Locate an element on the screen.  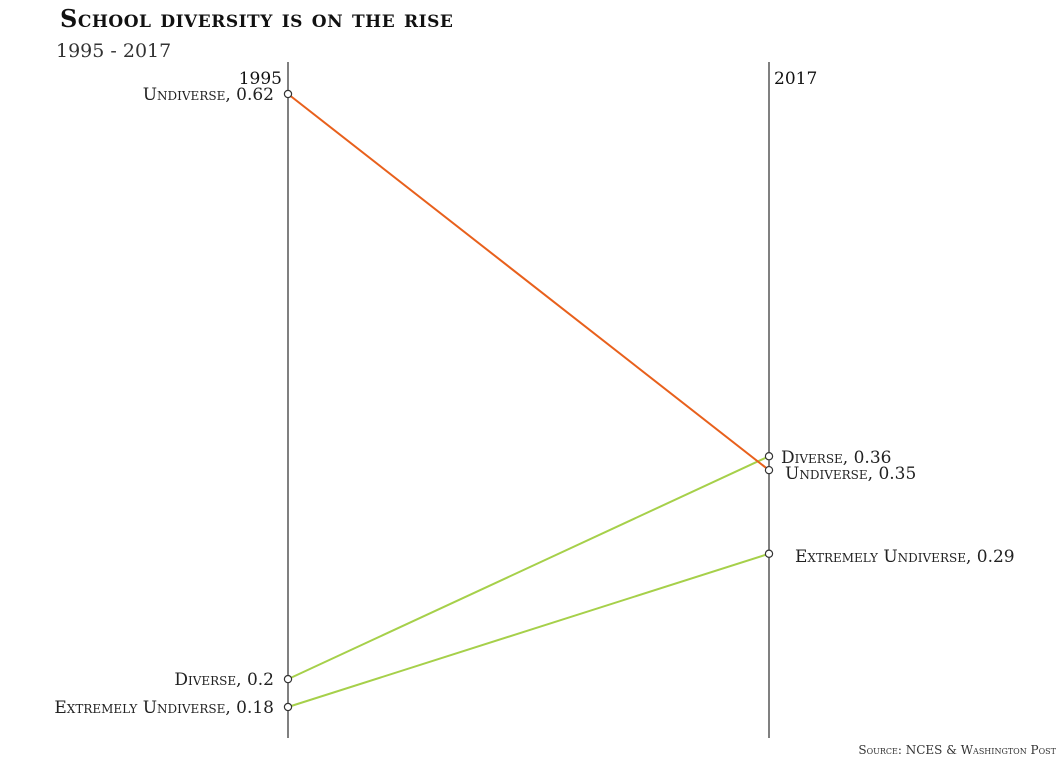
point-extremely-undiverse-1995 is located at coordinates (288, 707).